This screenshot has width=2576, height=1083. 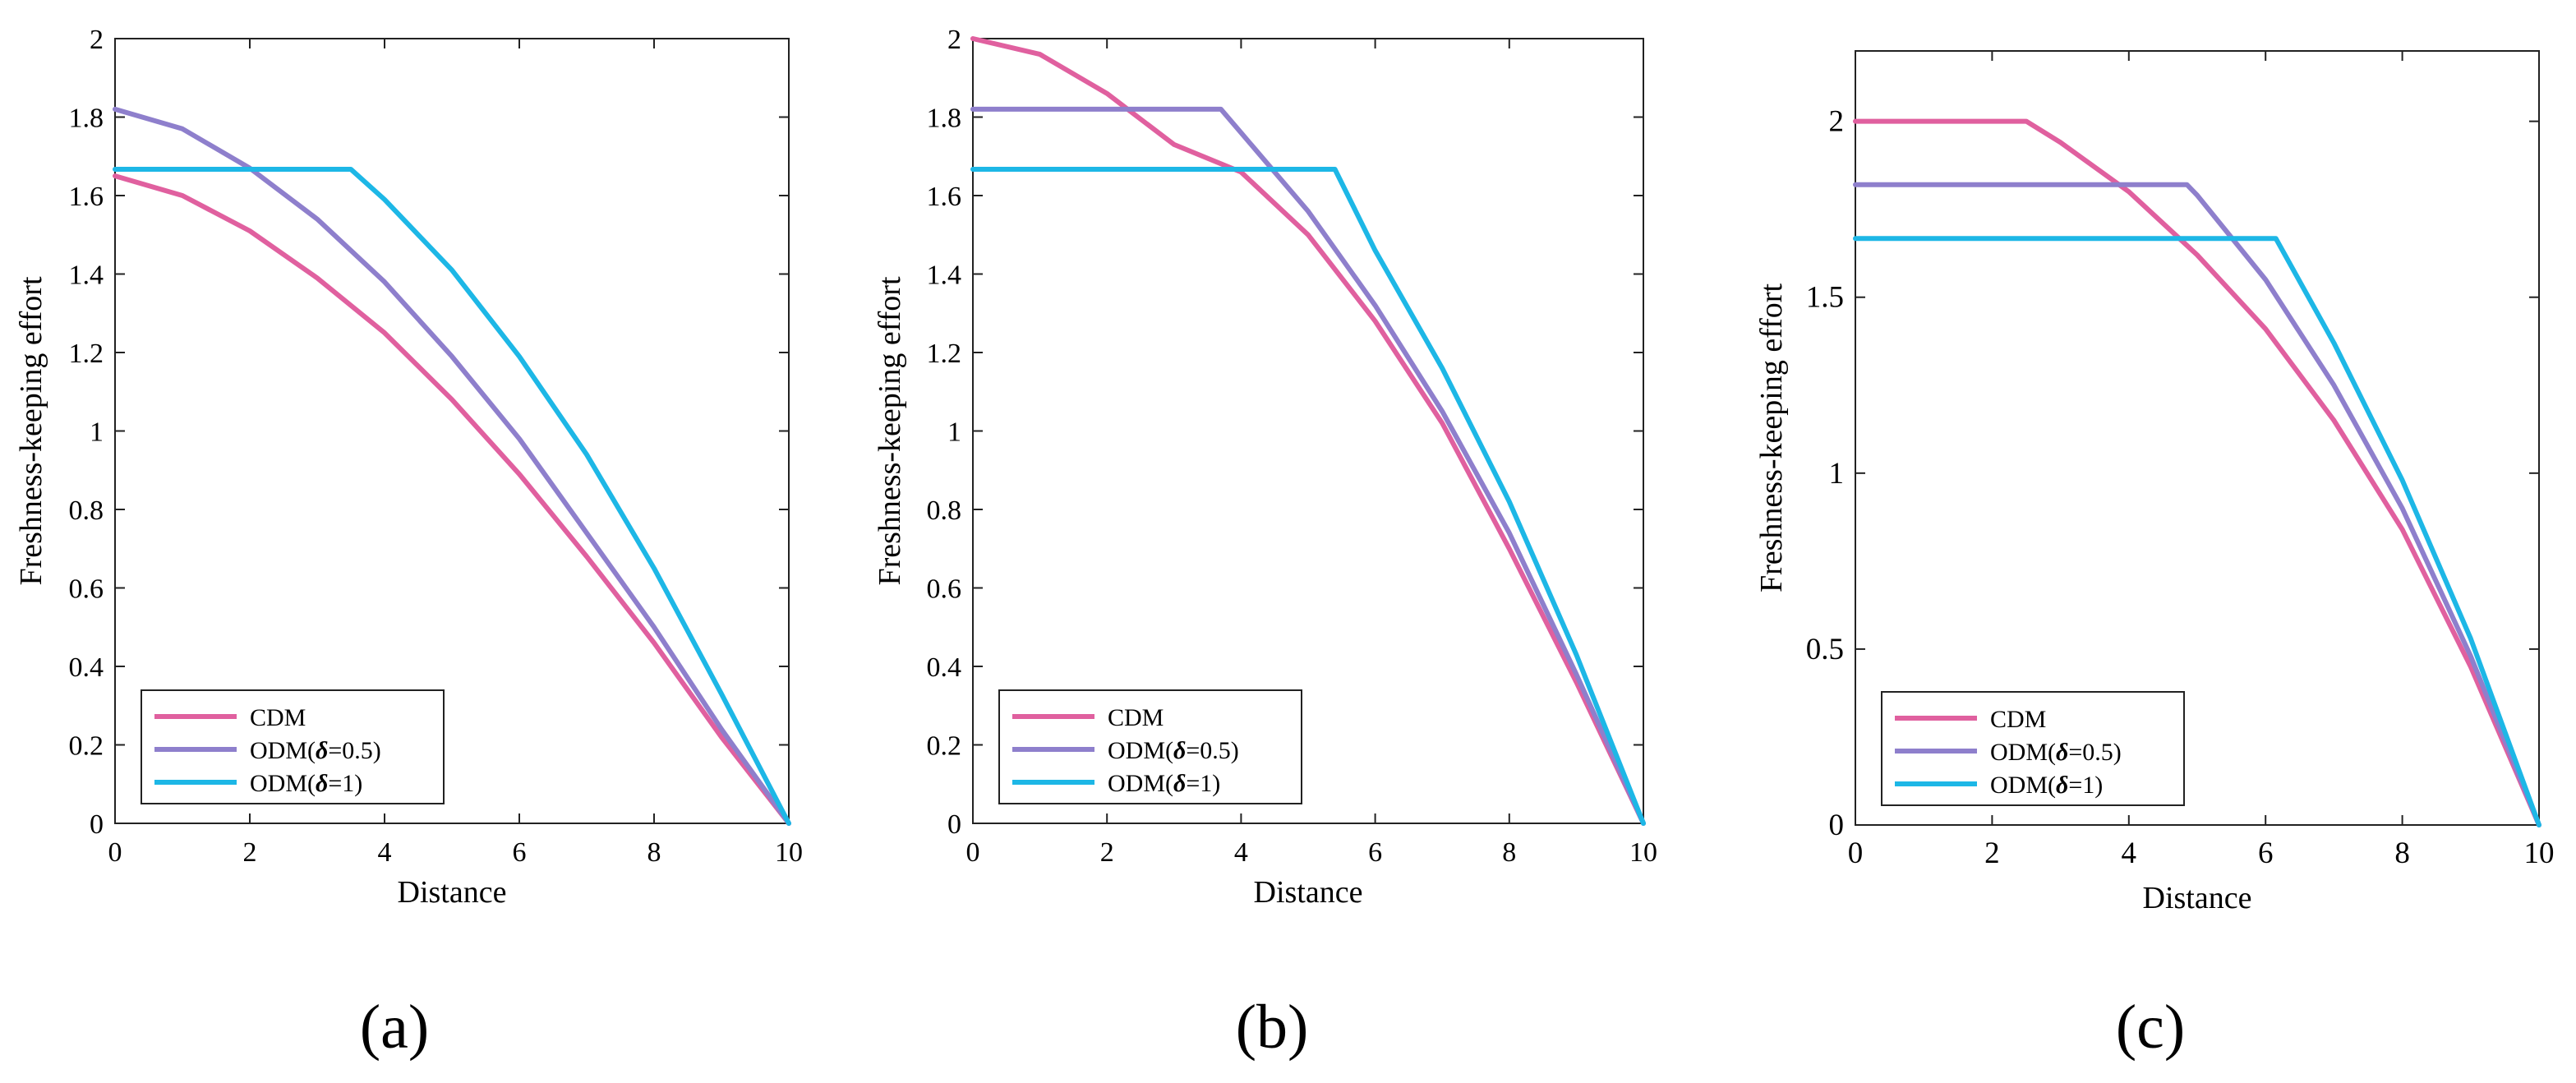 I want to click on y-tick-label: 0.5, so click(x=1825, y=649).